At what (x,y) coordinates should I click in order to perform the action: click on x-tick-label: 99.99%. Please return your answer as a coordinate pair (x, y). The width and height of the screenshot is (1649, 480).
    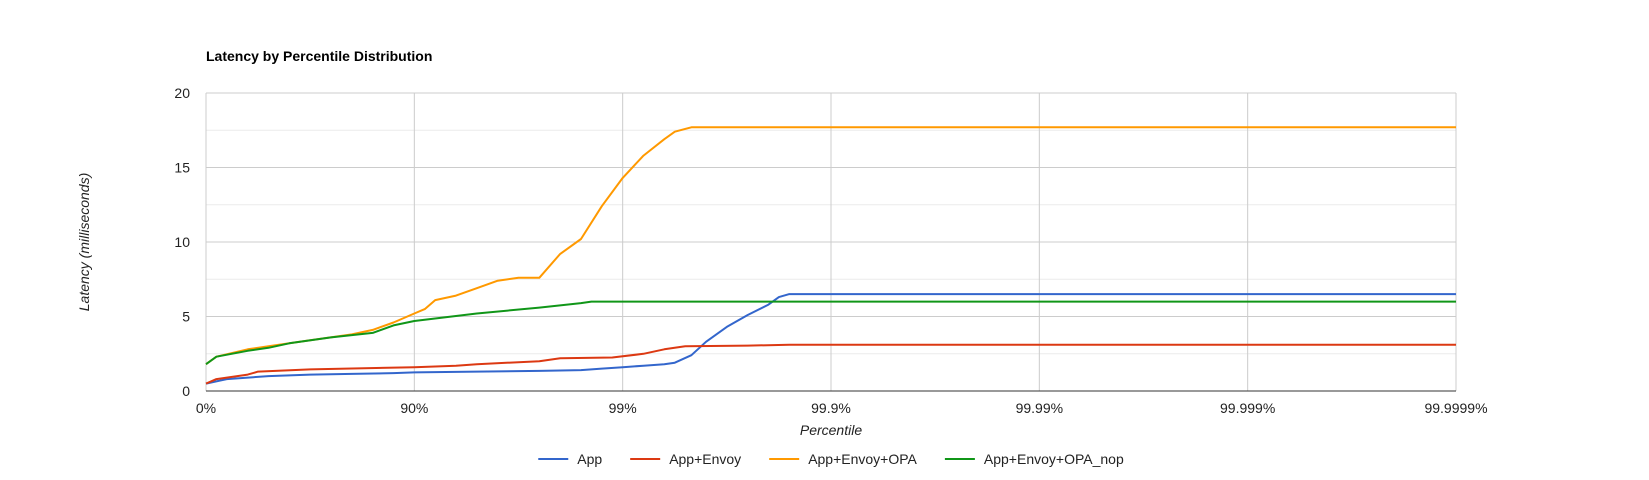
    Looking at the image, I should click on (1039, 408).